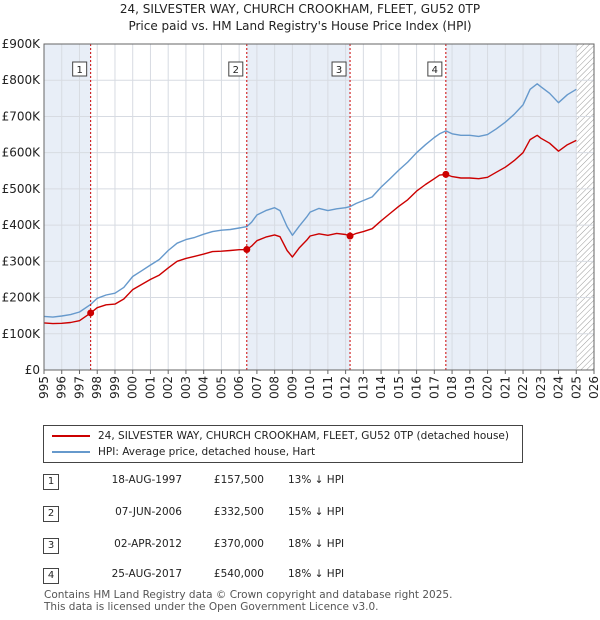  I want to click on sale-marker-label: 2, so click(236, 70).